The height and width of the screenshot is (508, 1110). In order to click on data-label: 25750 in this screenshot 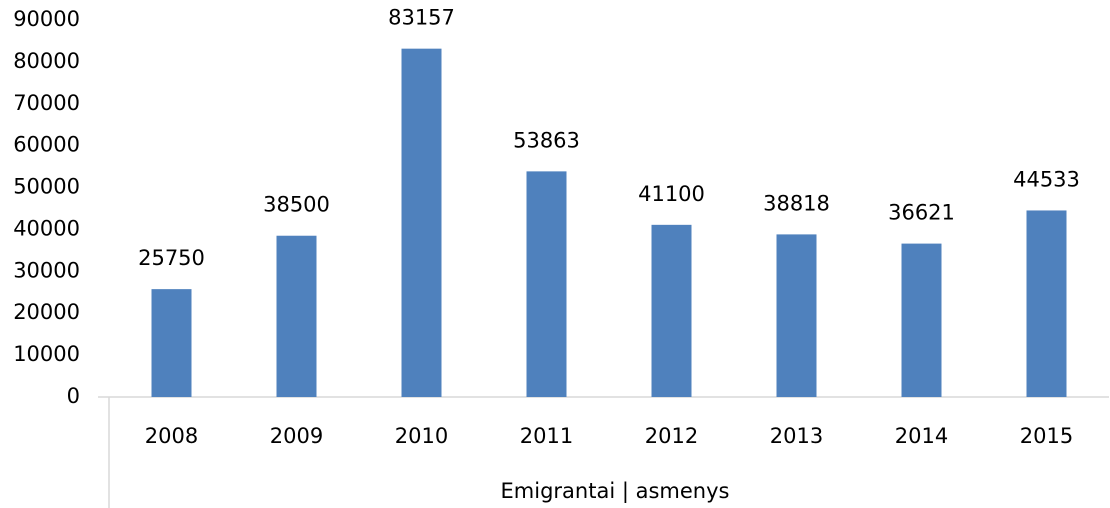, I will do `click(171, 258)`.